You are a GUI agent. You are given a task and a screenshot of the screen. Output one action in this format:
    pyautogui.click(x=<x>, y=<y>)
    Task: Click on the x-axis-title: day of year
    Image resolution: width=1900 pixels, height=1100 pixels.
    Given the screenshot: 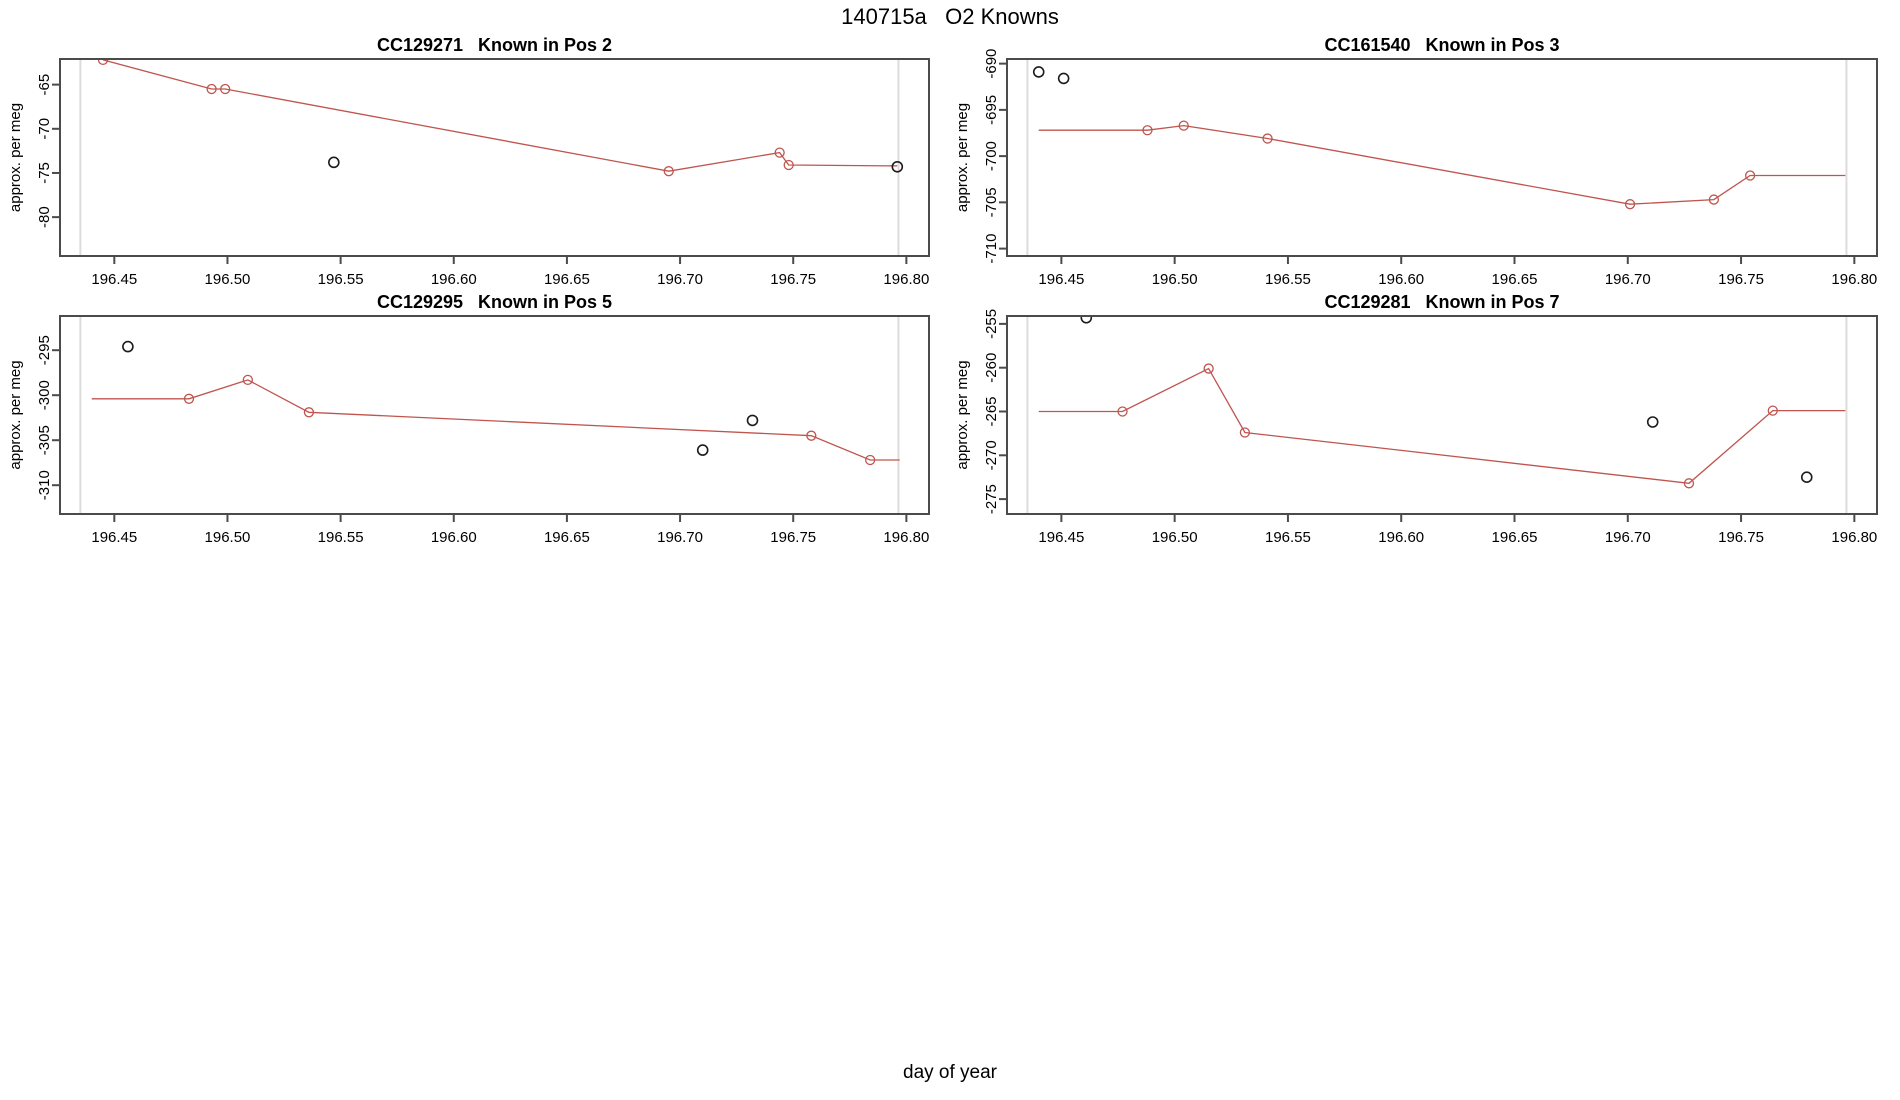 What is the action you would take?
    pyautogui.click(x=950, y=1072)
    